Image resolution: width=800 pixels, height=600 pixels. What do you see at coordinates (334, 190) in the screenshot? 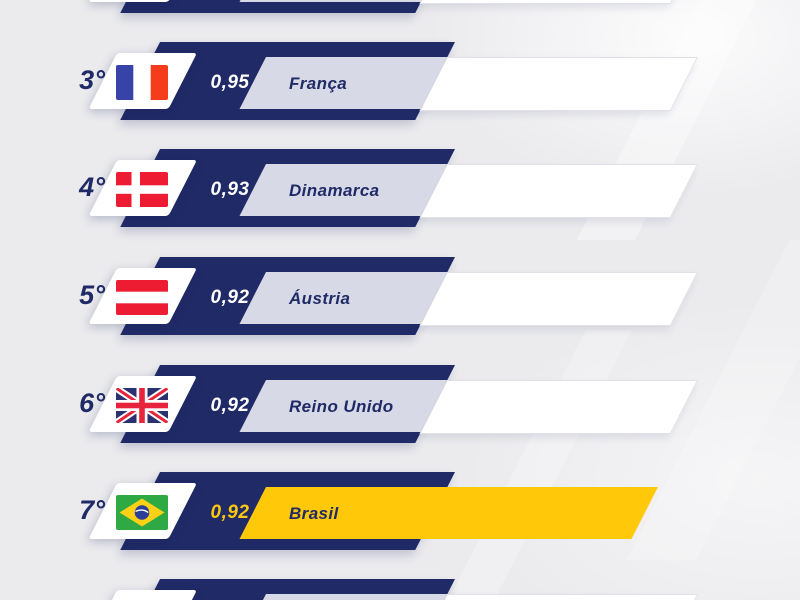
I see `country-name: Dinamarca` at bounding box center [334, 190].